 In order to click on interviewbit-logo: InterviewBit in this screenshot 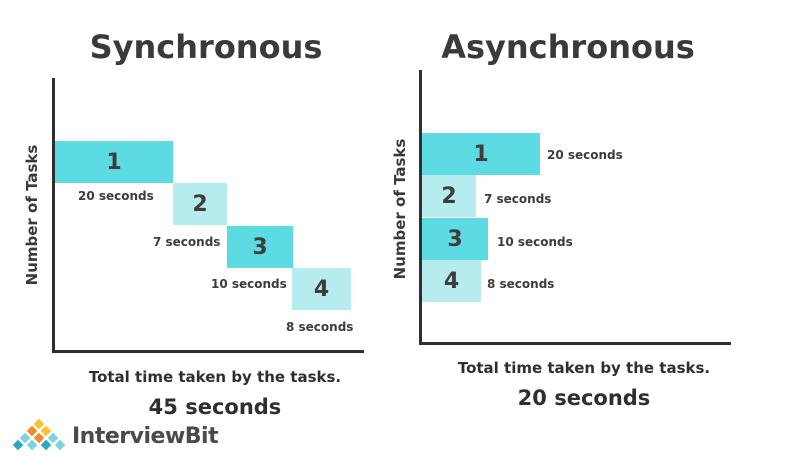, I will do `click(114, 436)`.